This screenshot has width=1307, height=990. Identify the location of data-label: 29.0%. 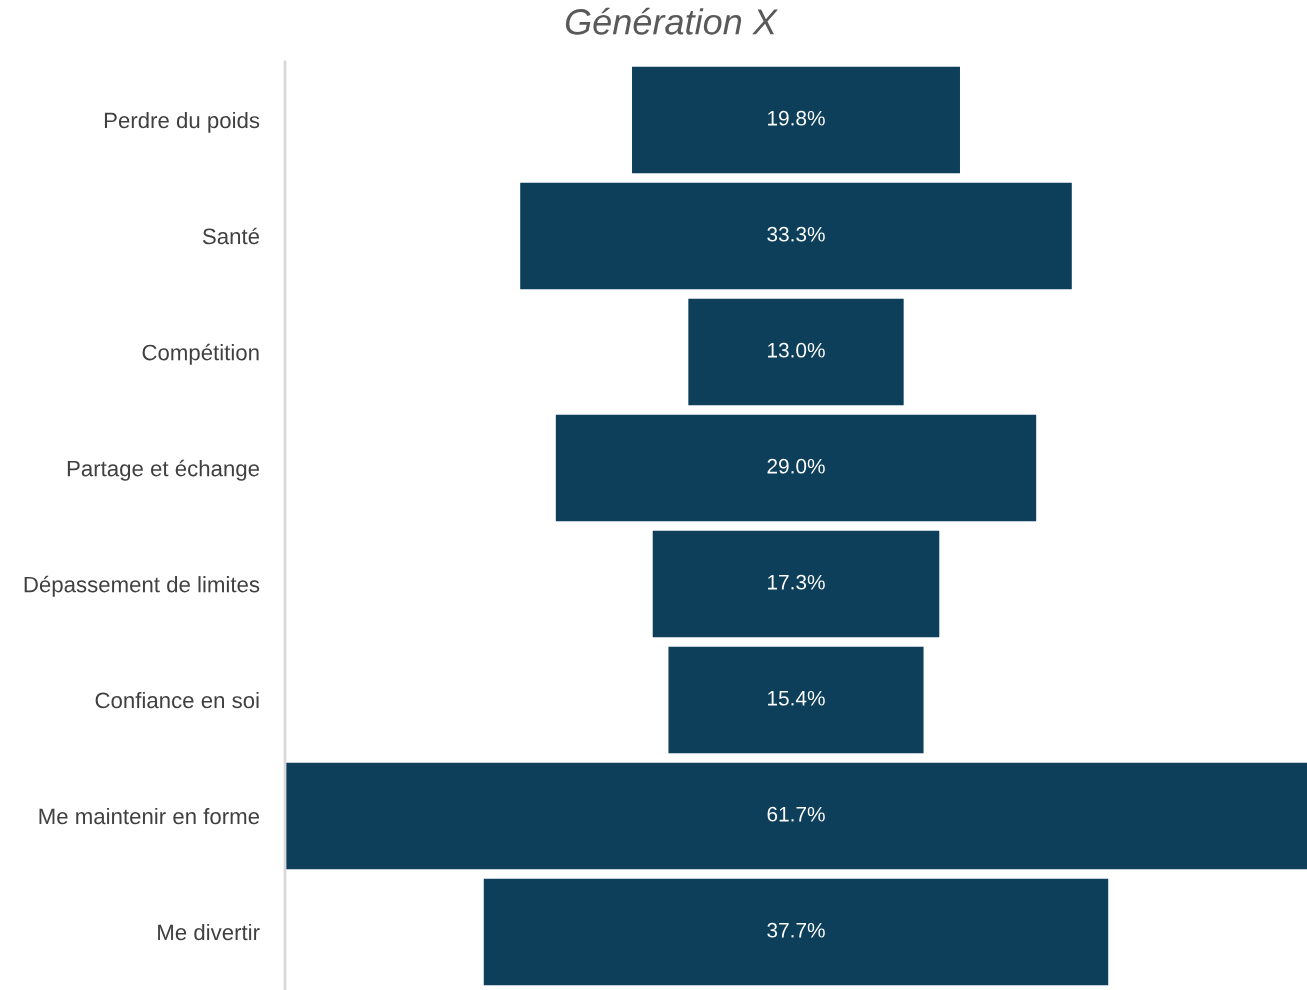
(796, 466).